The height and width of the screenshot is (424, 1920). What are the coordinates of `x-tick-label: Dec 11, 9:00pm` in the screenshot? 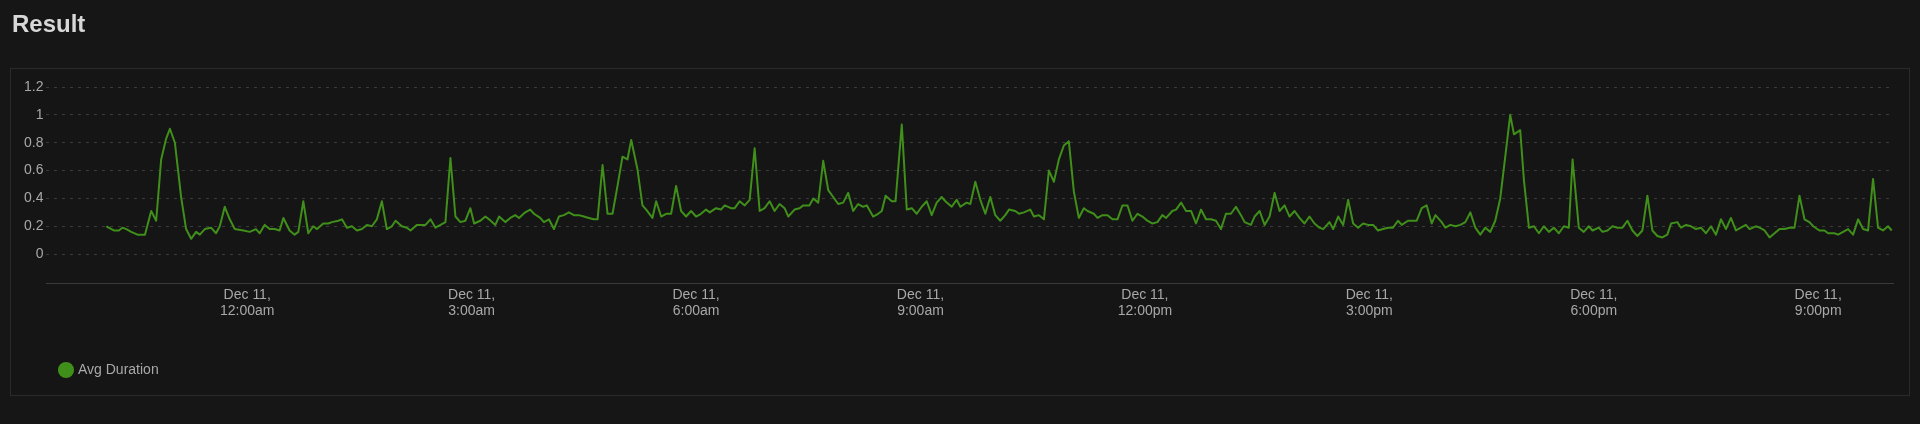 It's located at (1818, 302).